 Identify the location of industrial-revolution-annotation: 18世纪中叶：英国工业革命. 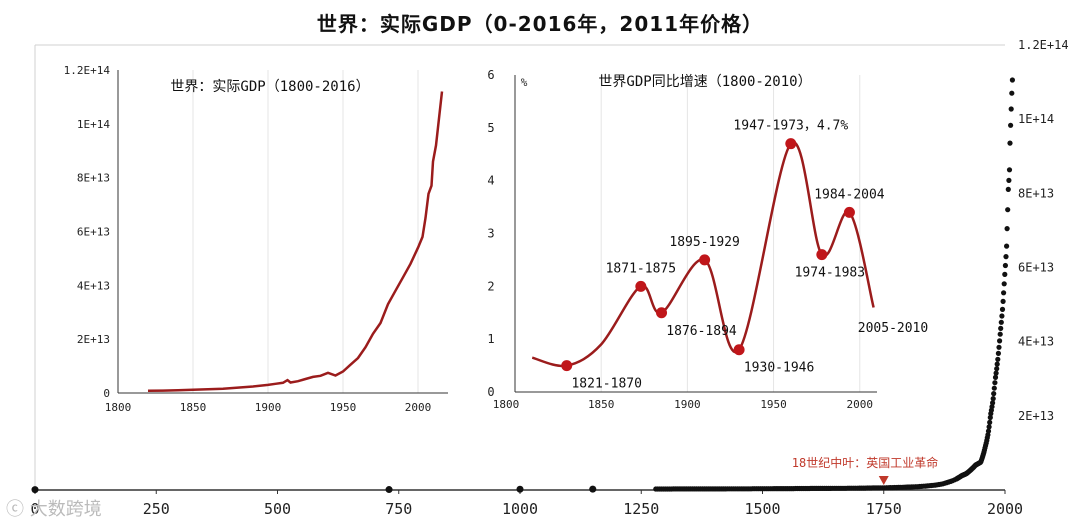
(865, 462).